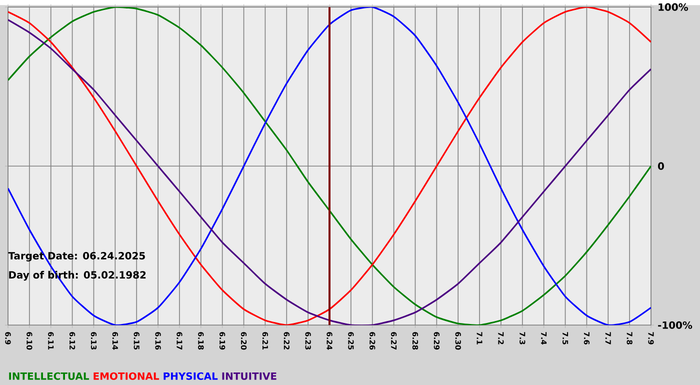 The image size is (700, 385). Describe the element at coordinates (191, 376) in the screenshot. I see `text: PHYSICAL` at that location.